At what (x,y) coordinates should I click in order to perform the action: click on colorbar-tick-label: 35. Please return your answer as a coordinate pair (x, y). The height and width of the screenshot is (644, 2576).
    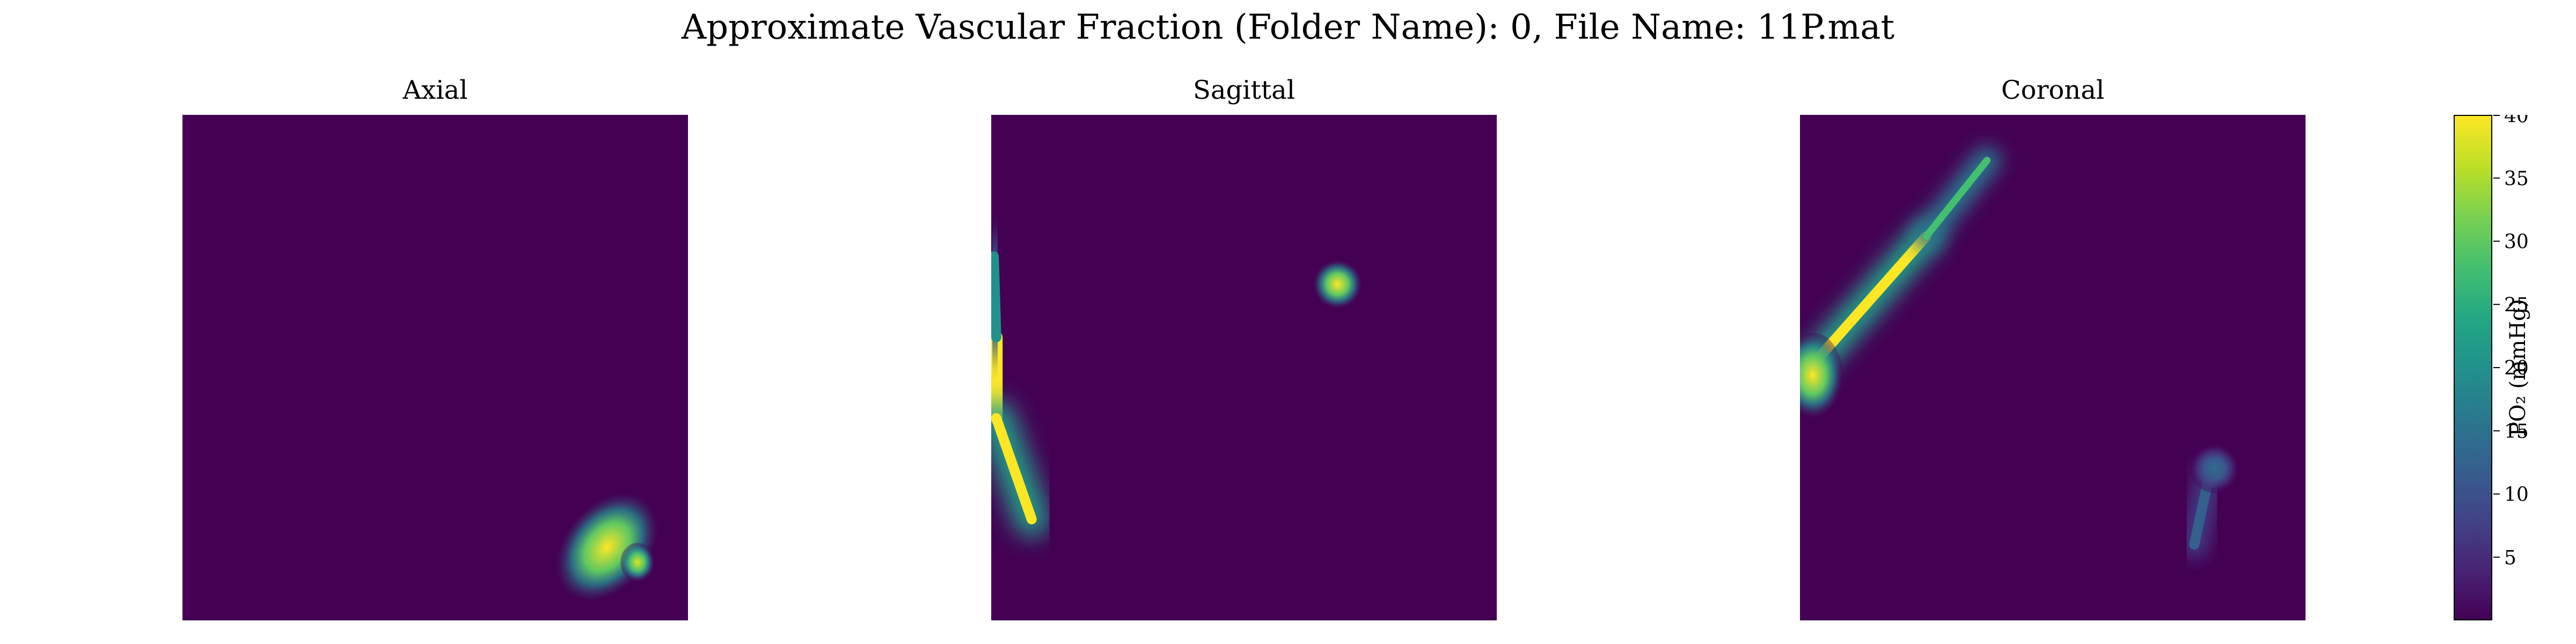
    Looking at the image, I should click on (2516, 179).